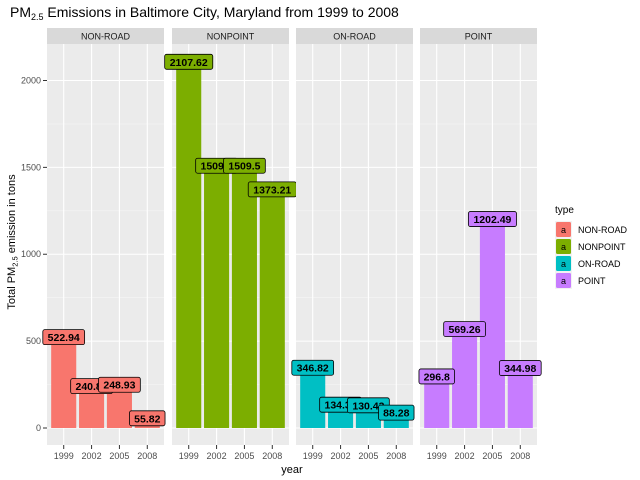 The image size is (640, 480). I want to click on y-tick-label: 0, so click(38, 428).